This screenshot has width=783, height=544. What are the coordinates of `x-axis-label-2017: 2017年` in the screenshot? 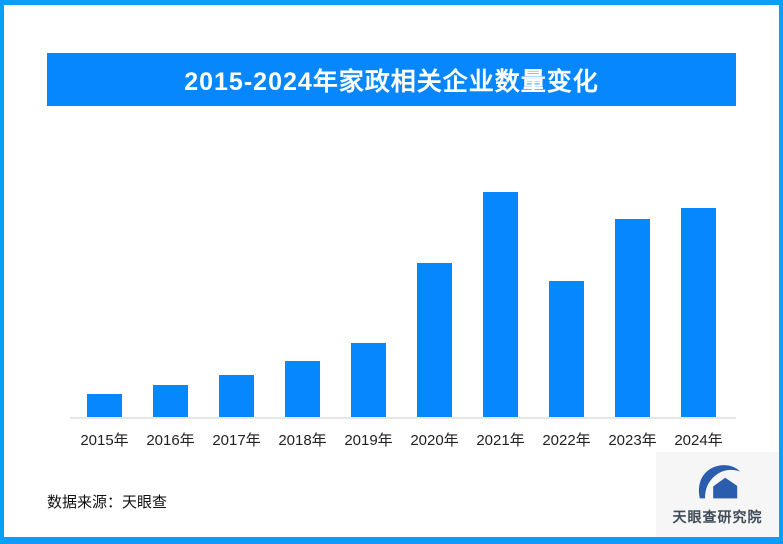 It's located at (236, 440).